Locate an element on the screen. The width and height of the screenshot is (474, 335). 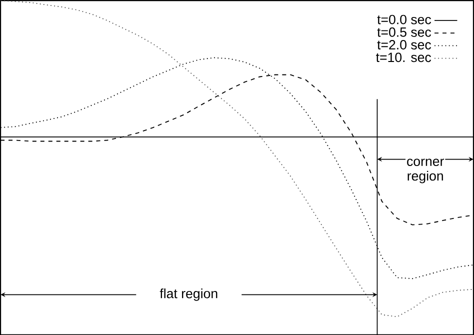
legend-label: t=10. sec is located at coordinates (404, 57).